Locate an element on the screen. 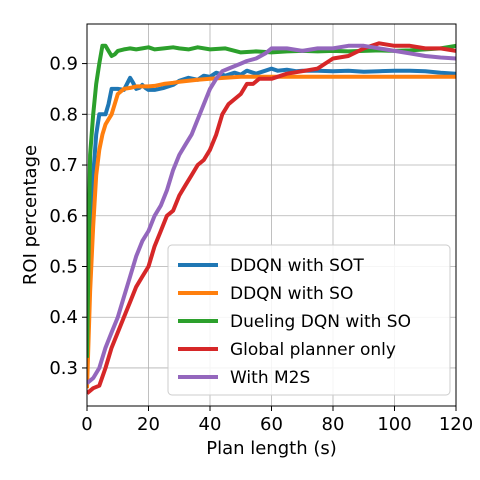 The height and width of the screenshot is (480, 480). y-tick-label: 0.4 is located at coordinates (63, 317).